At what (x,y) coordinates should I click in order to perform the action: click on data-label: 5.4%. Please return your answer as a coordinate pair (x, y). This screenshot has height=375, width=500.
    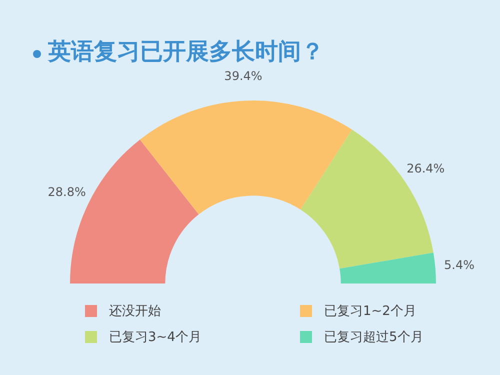
    Looking at the image, I should click on (459, 265).